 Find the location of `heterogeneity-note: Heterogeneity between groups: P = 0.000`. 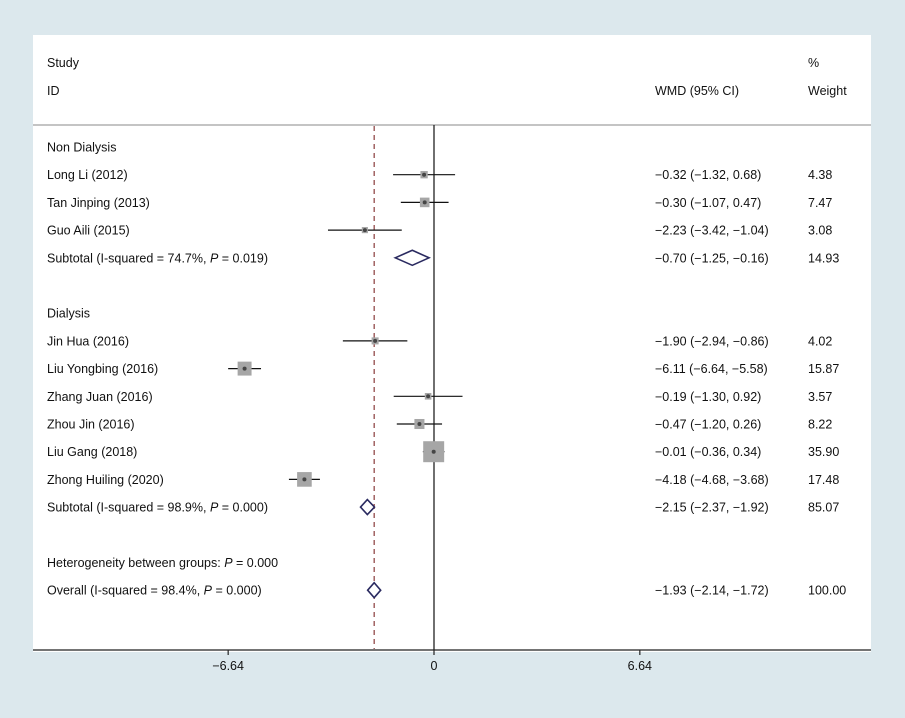

heterogeneity-note: Heterogeneity between groups: P = 0.000 is located at coordinates (162, 563).